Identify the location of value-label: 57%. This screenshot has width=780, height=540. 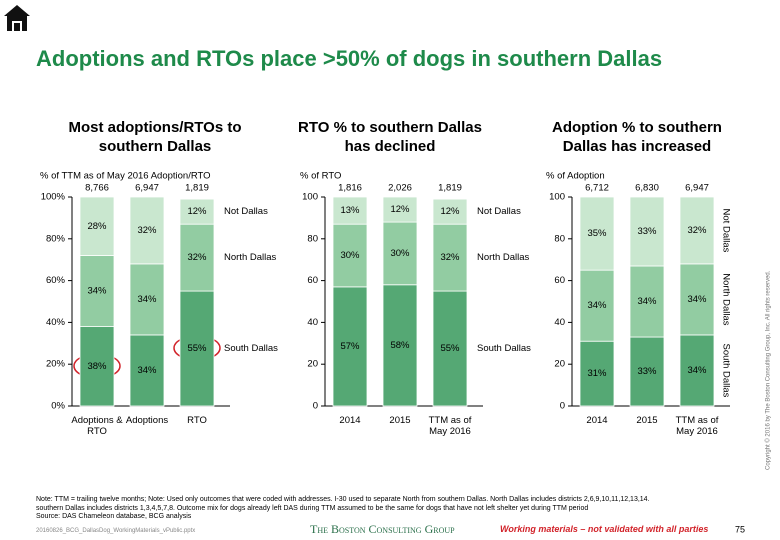
(350, 346).